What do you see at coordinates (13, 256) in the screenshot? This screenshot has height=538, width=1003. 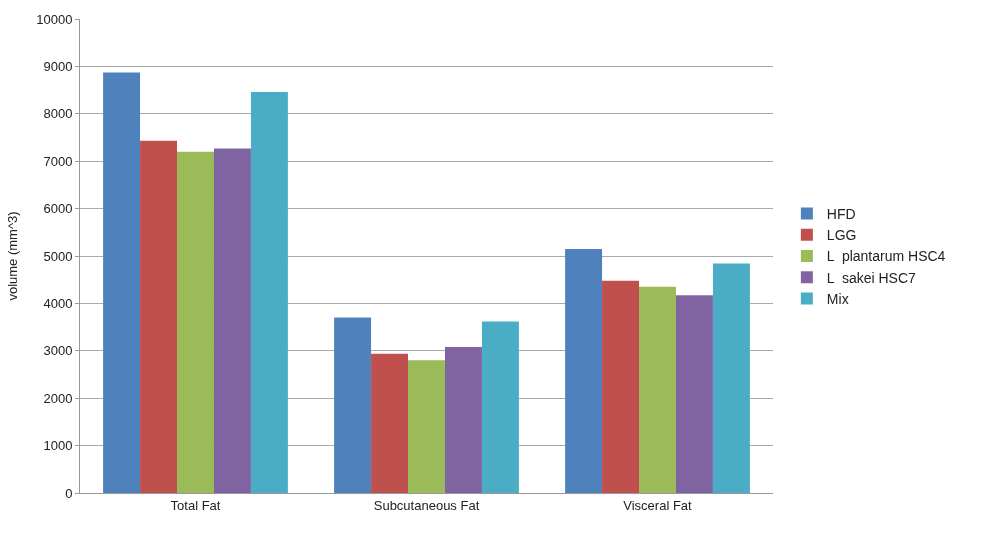 I see `y-axis-title: volume (mm^3)` at bounding box center [13, 256].